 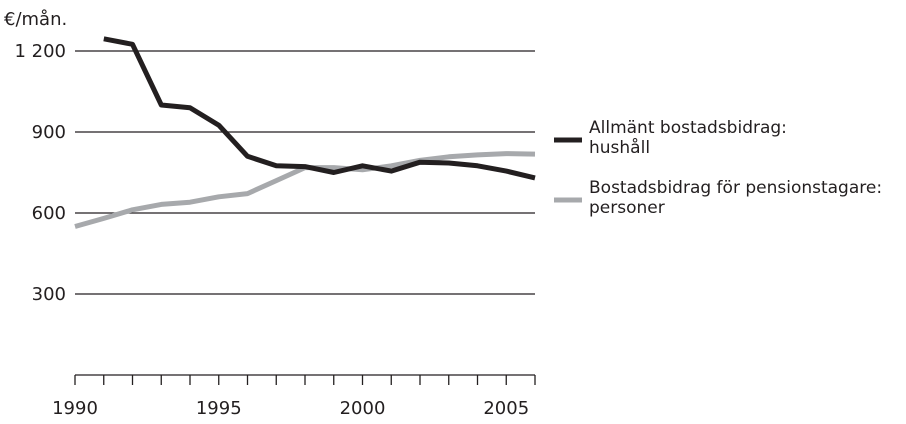 What do you see at coordinates (506, 408) in the screenshot?
I see `x-tick-label: 2005` at bounding box center [506, 408].